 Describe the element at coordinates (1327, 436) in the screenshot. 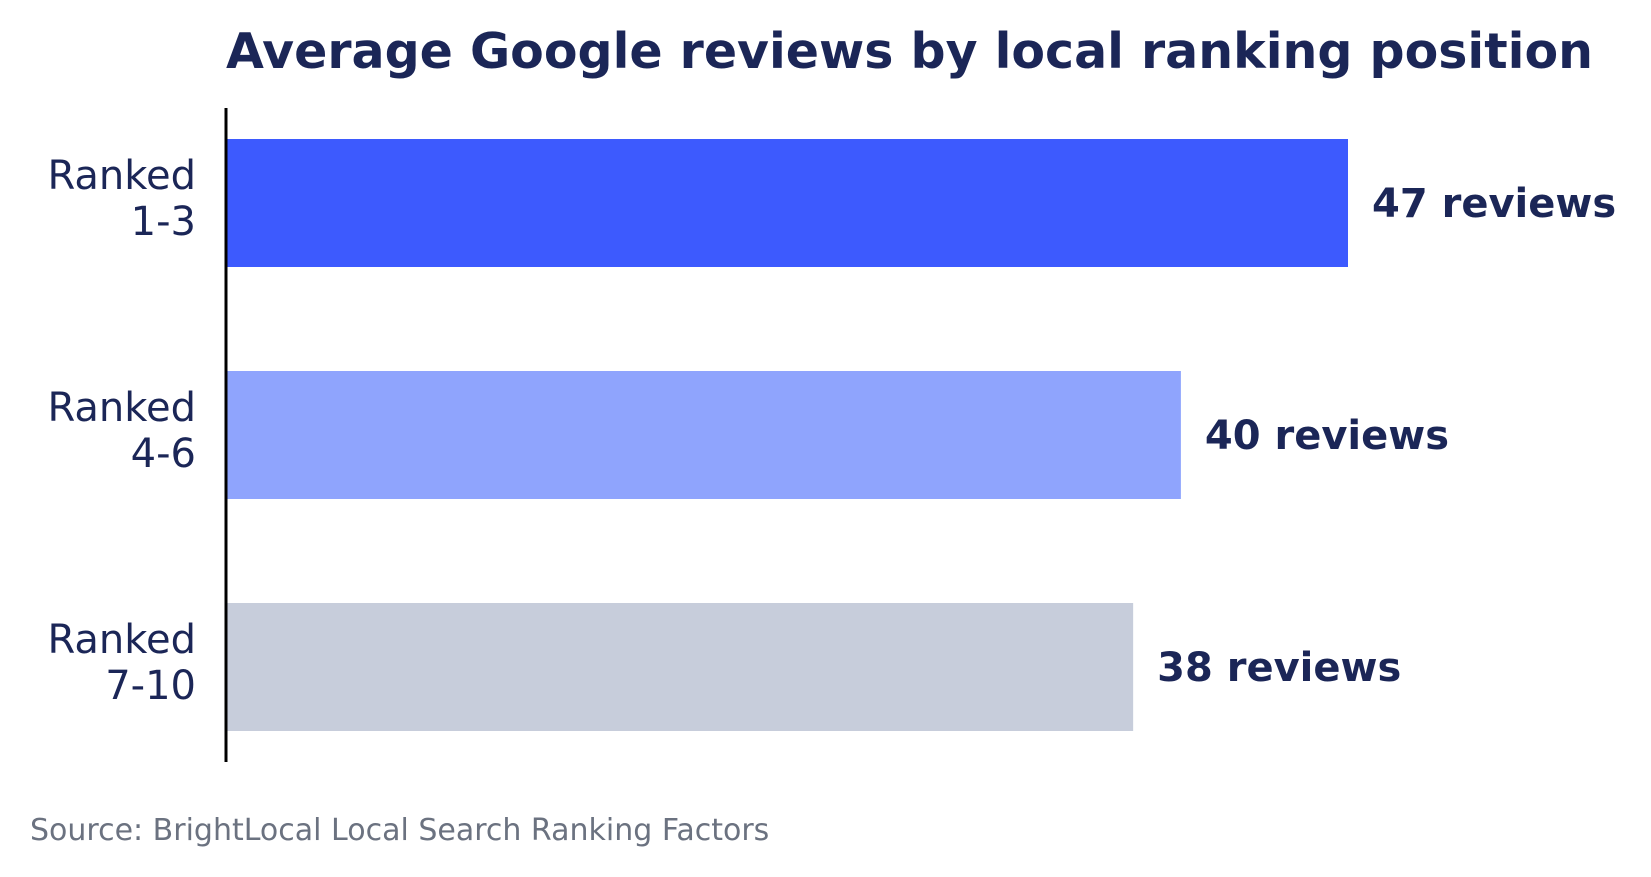

I see `value-label-2: 40 reviews` at that location.